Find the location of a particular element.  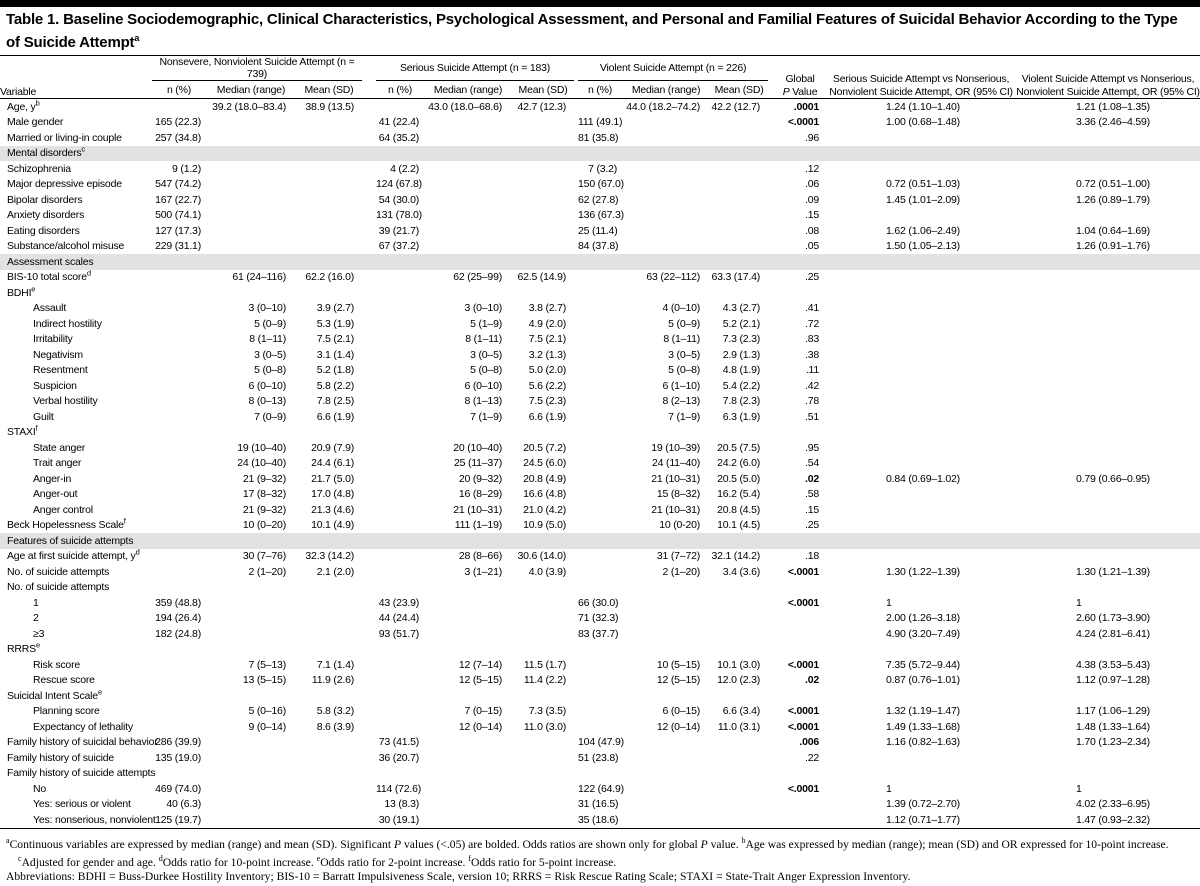

row-label: Guilt is located at coordinates (43, 416).